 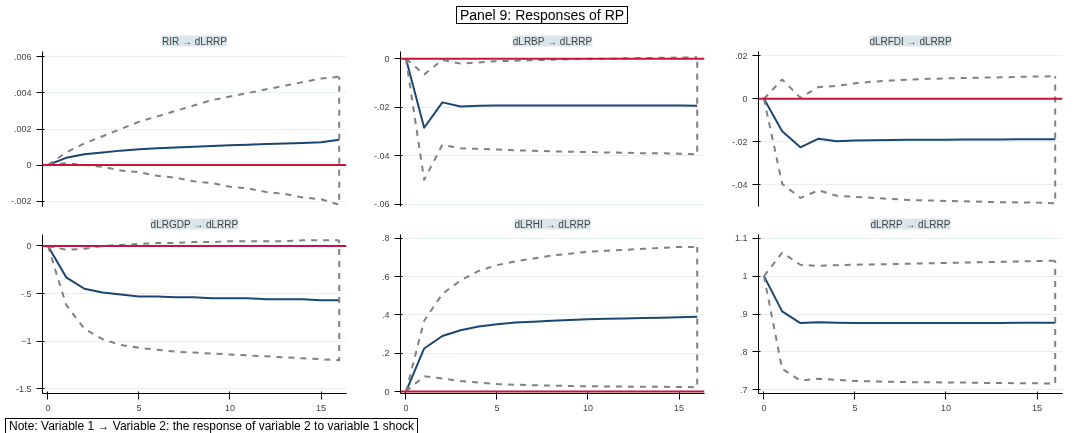 I want to click on y-tick-label: .9, so click(x=743, y=314).